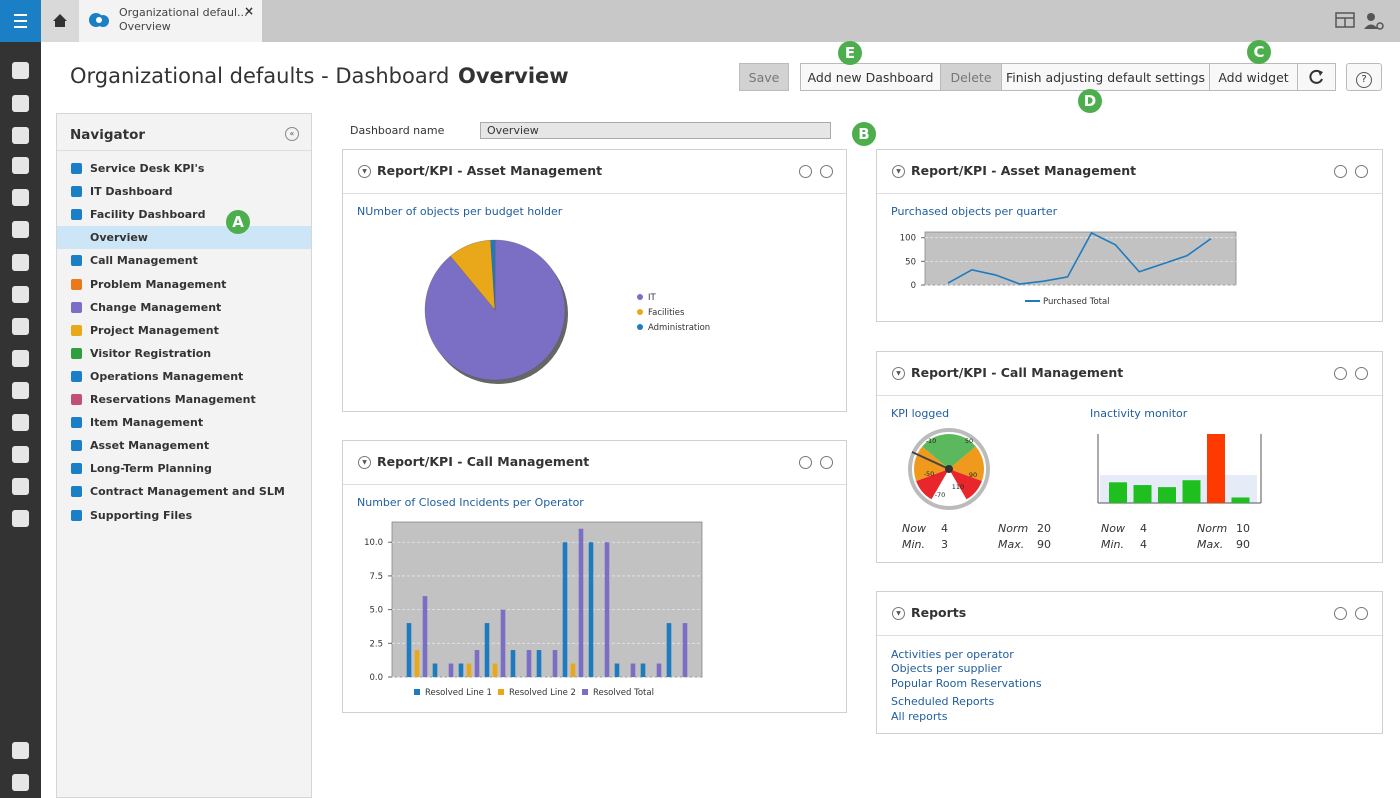 This screenshot has width=1400, height=798. I want to click on side-bar, so click(20, 420).